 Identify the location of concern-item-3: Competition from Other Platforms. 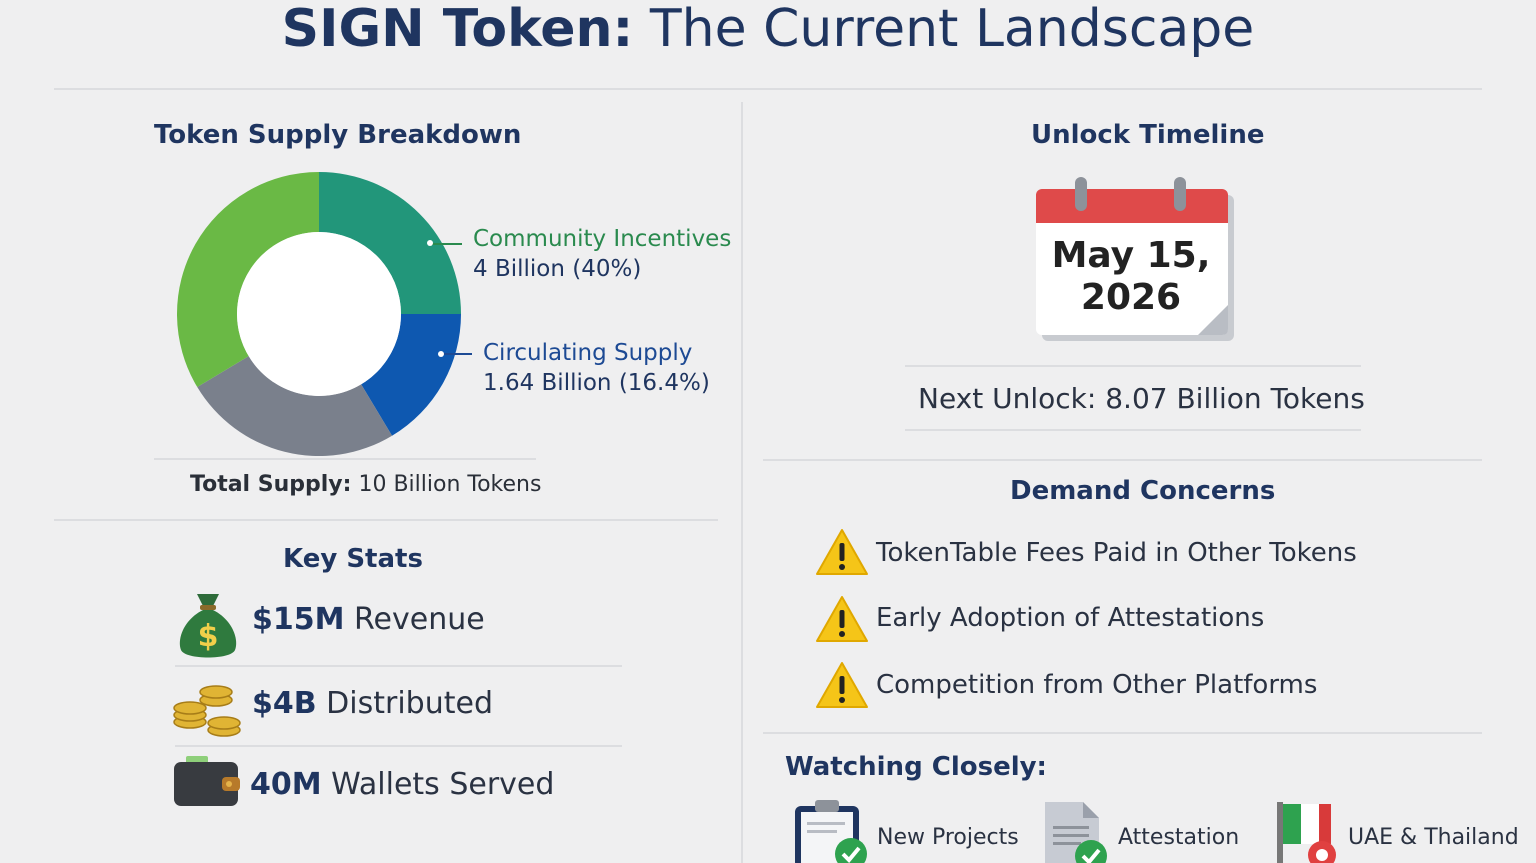
(1097, 685).